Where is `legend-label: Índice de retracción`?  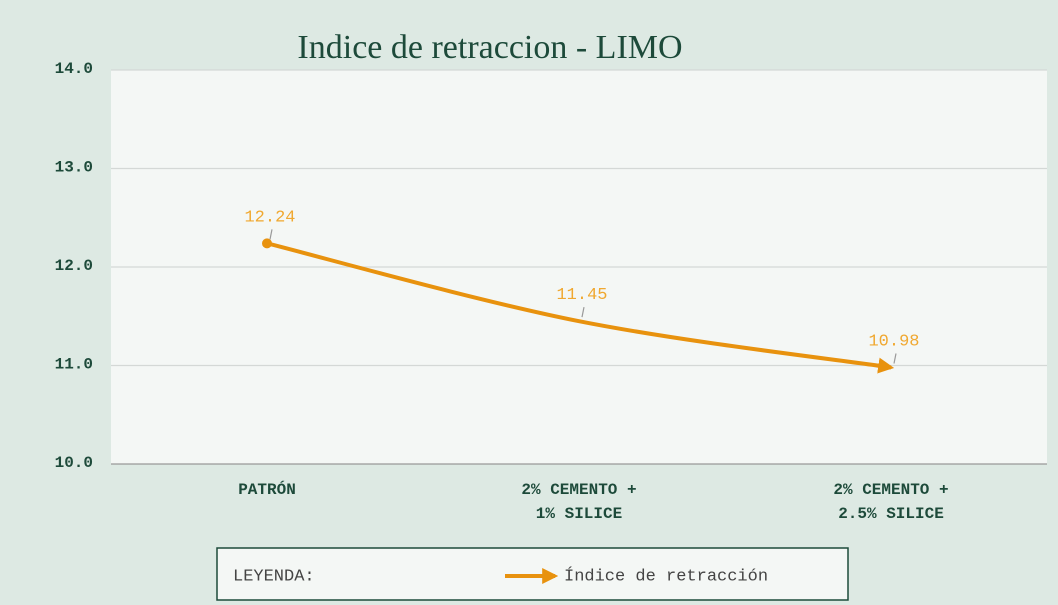 legend-label: Índice de retracción is located at coordinates (666, 576).